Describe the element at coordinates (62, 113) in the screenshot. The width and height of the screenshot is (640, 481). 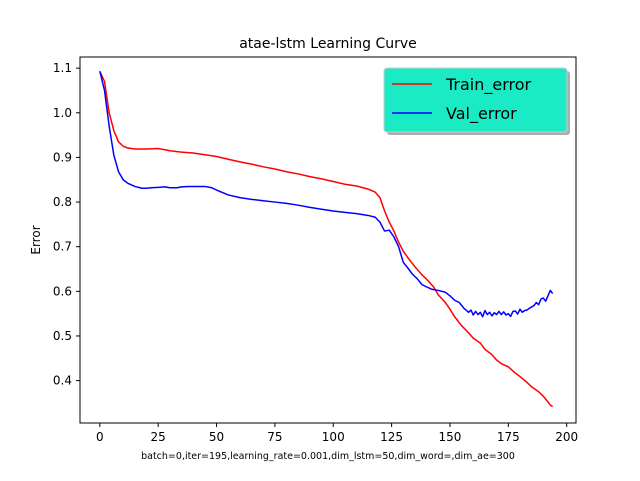
I see `y-tick-label: 1.0` at that location.